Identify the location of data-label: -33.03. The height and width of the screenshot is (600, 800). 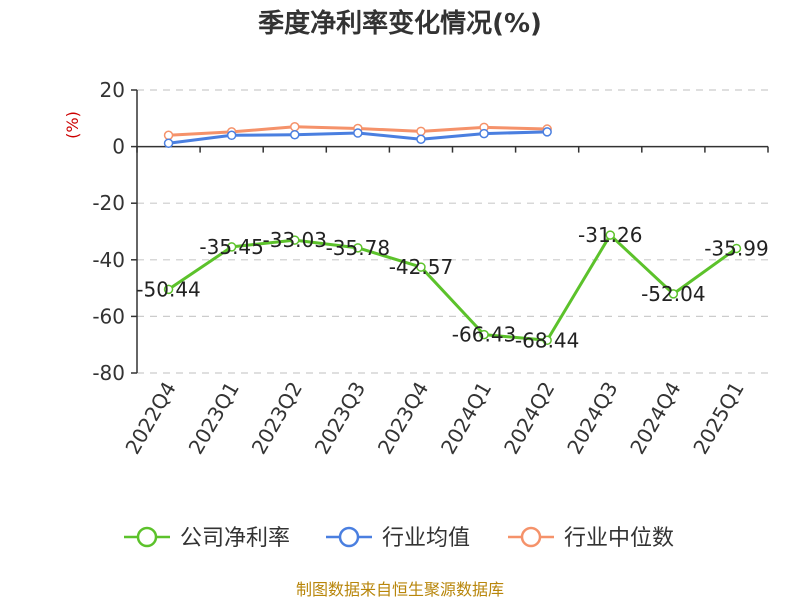
(295, 240).